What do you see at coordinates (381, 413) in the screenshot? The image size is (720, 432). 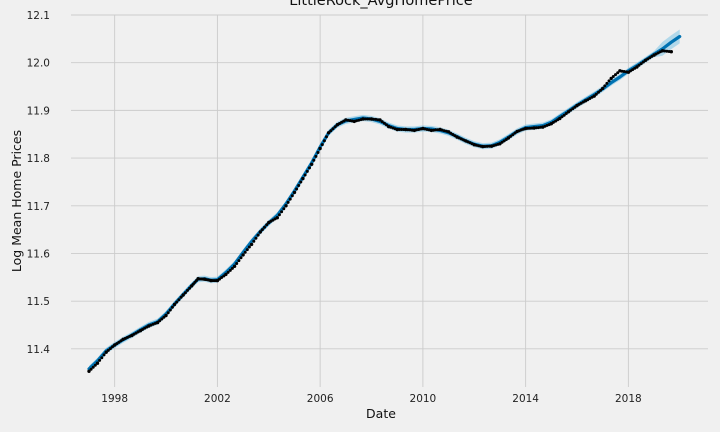 I see `x-axis-label: Date` at bounding box center [381, 413].